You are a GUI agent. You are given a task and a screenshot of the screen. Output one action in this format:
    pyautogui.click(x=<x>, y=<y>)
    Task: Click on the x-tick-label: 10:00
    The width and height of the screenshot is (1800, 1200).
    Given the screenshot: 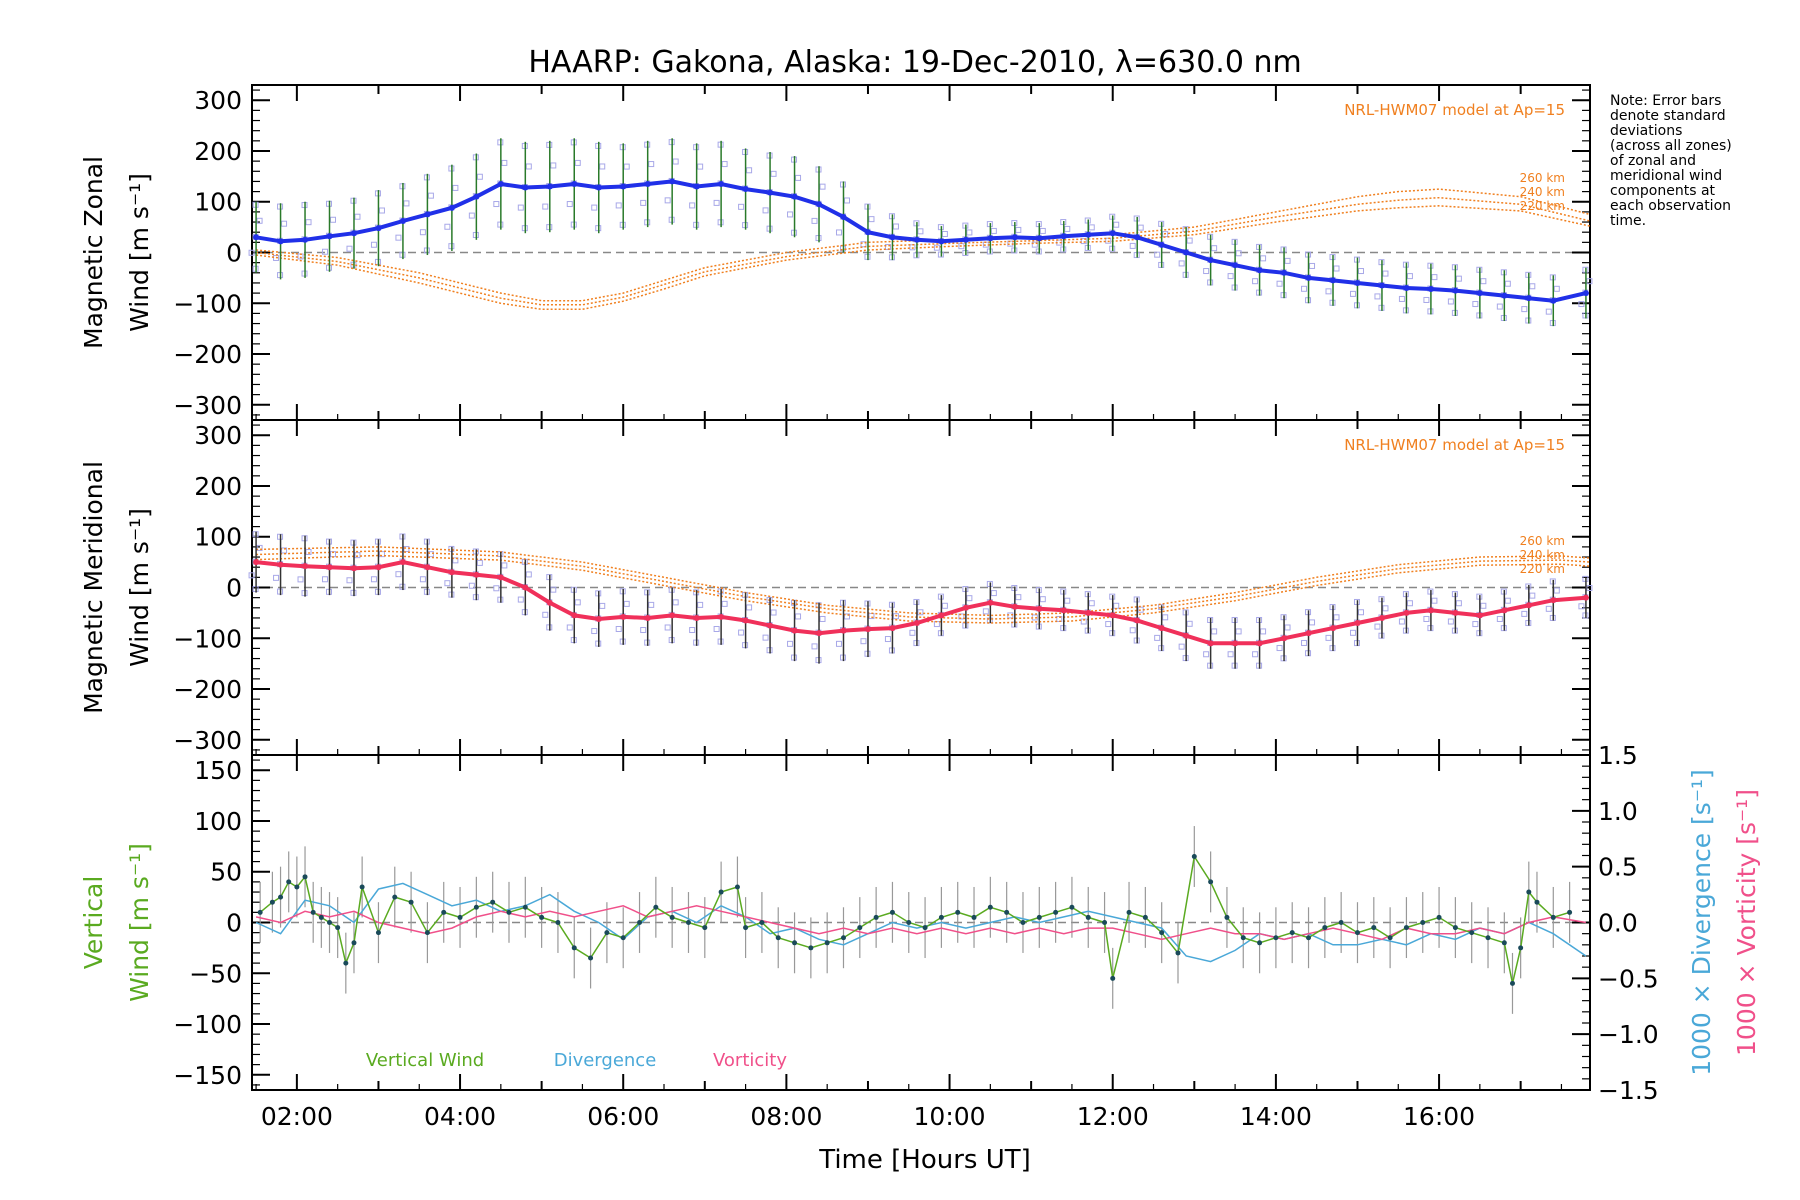 What is the action you would take?
    pyautogui.click(x=950, y=1116)
    